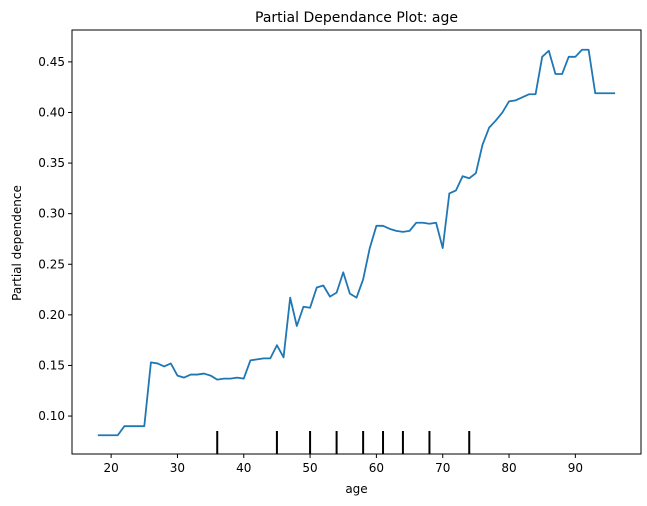  I want to click on x-tick-label: 40, so click(243, 468).